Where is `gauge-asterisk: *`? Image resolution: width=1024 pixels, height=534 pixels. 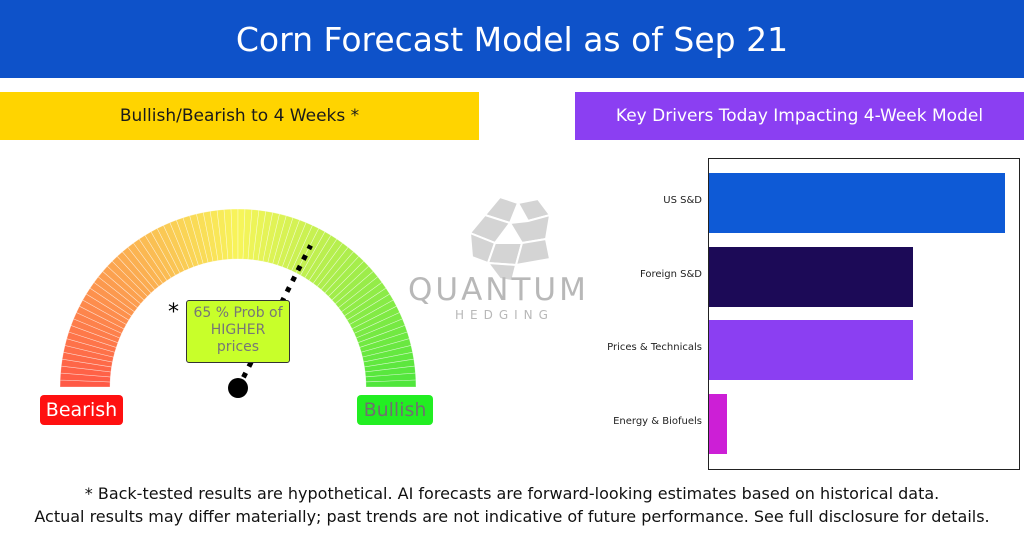
gauge-asterisk: * is located at coordinates (173, 312).